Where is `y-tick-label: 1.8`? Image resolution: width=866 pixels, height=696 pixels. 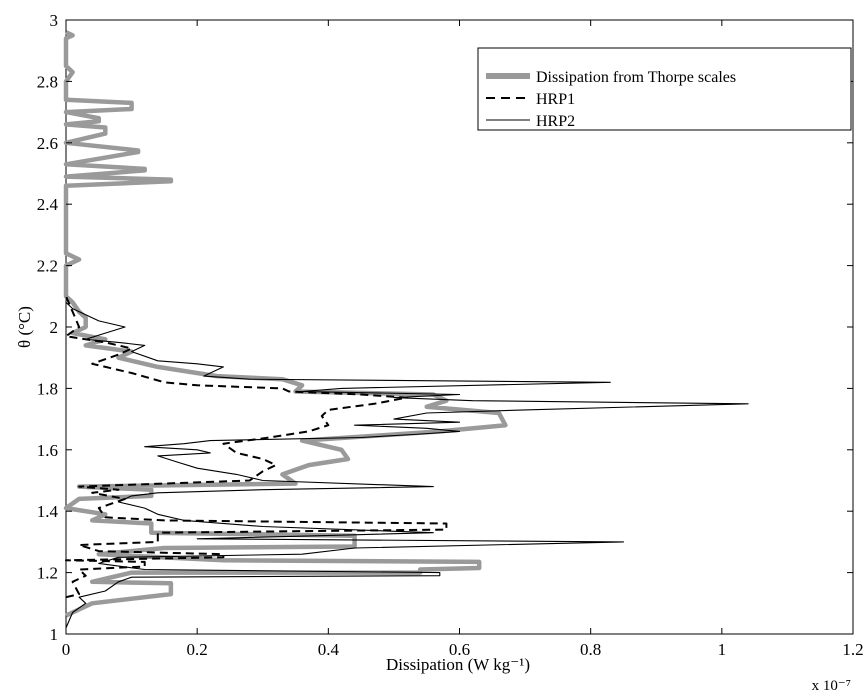 y-tick-label: 1.8 is located at coordinates (47, 388).